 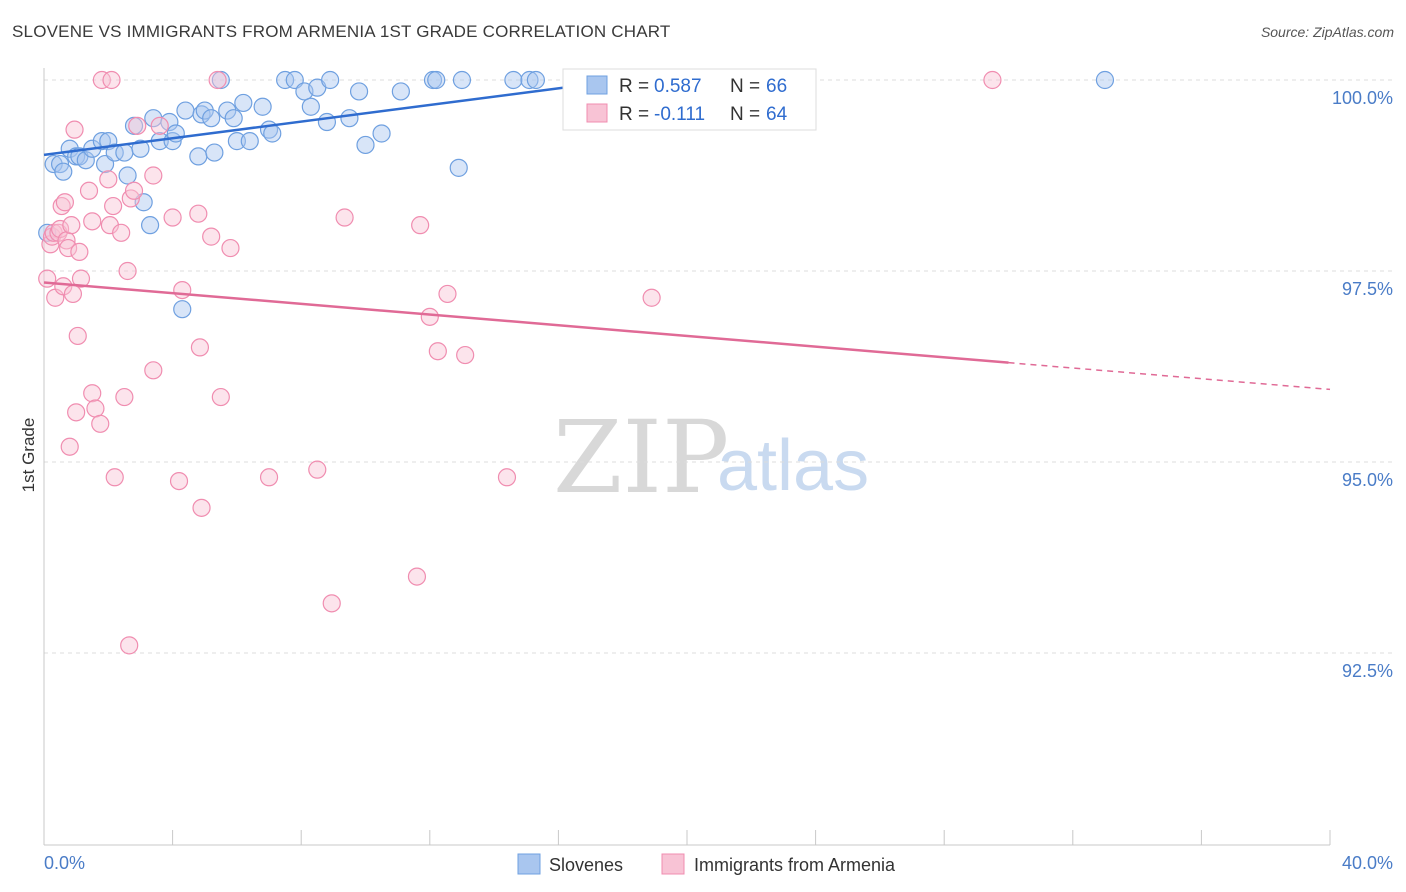 I want to click on legend-label-slovenes: Slovenes, so click(x=586, y=865).